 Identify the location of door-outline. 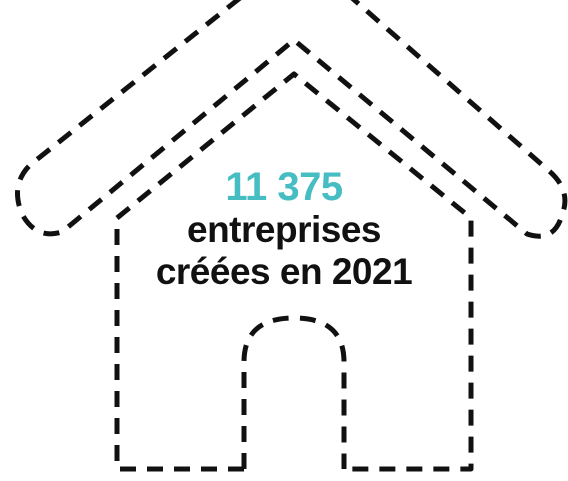
(294, 392).